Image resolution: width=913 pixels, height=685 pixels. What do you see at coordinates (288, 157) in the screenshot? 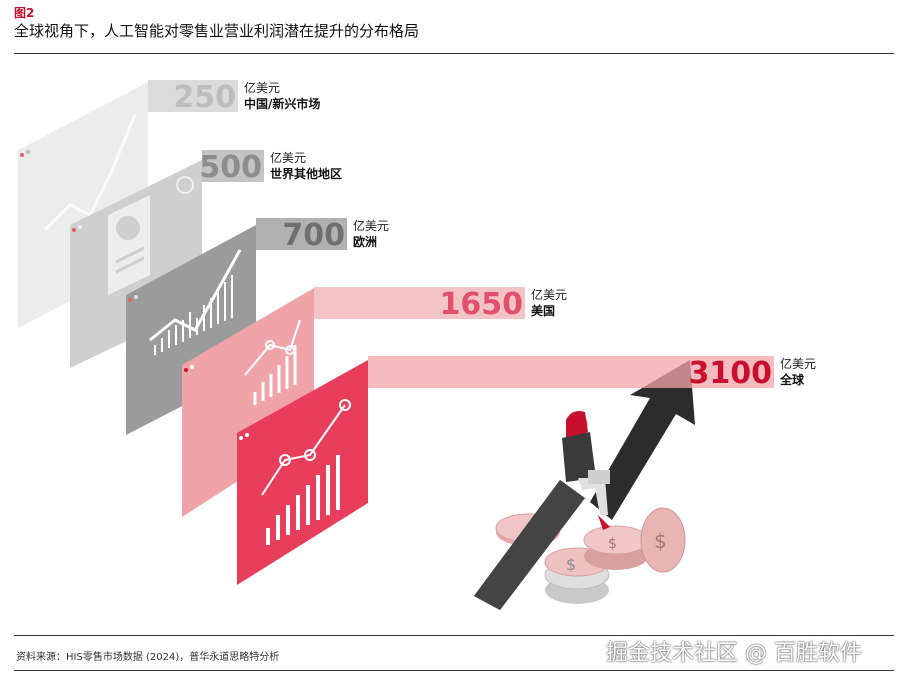
I see `unit-label-2: 亿美元` at bounding box center [288, 157].